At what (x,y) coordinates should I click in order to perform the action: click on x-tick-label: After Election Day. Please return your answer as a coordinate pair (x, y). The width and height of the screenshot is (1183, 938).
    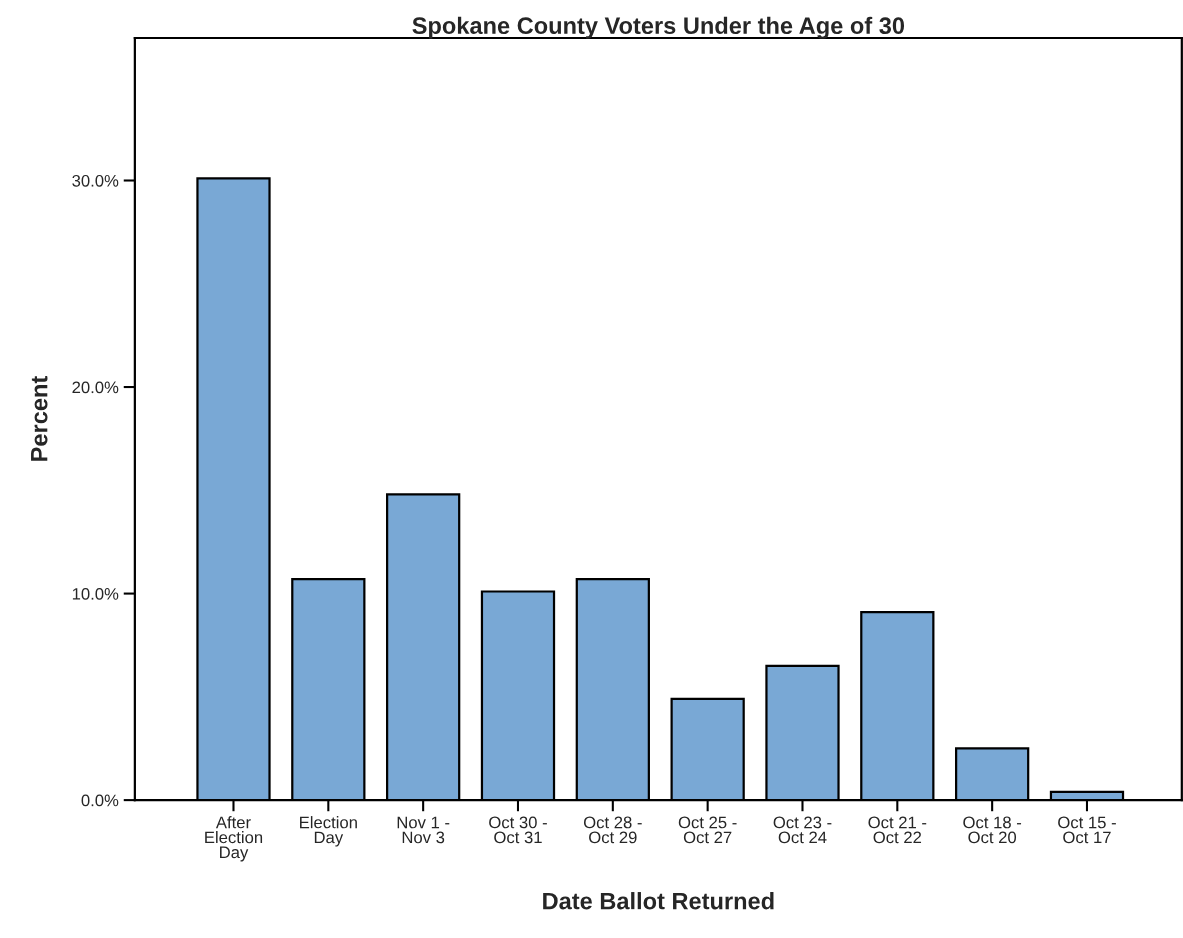
    Looking at the image, I should click on (234, 839).